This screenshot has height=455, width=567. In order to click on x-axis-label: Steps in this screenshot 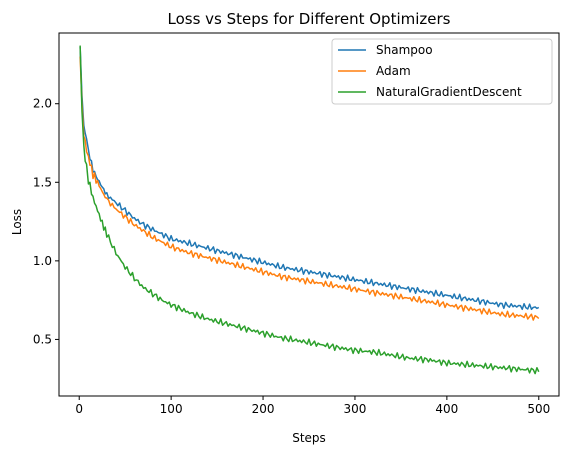, I will do `click(309, 438)`.